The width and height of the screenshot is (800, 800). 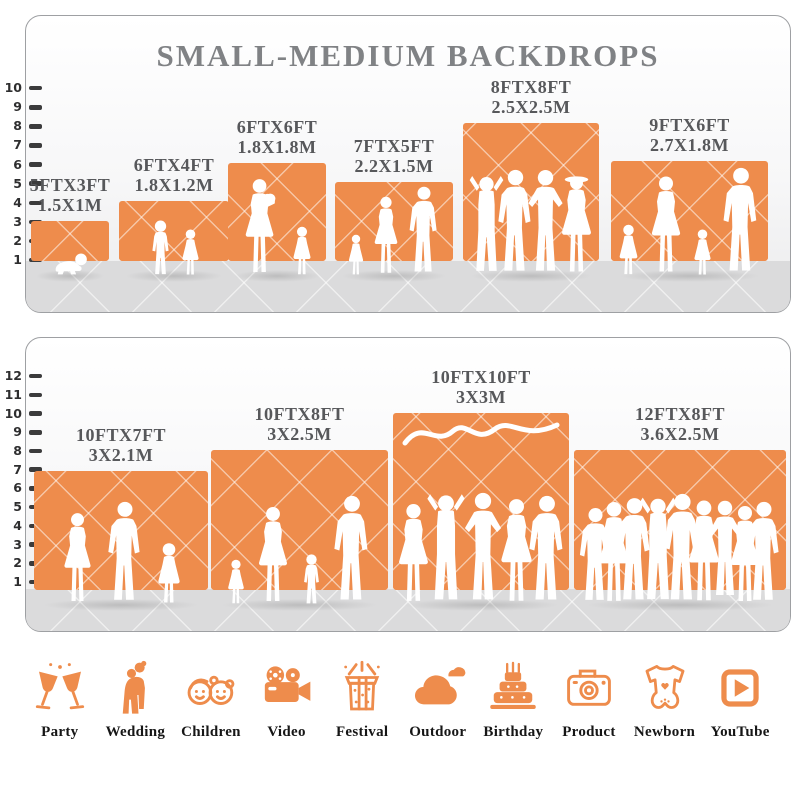 What do you see at coordinates (394, 145) in the screenshot?
I see `size-ft: 7FTX5FT` at bounding box center [394, 145].